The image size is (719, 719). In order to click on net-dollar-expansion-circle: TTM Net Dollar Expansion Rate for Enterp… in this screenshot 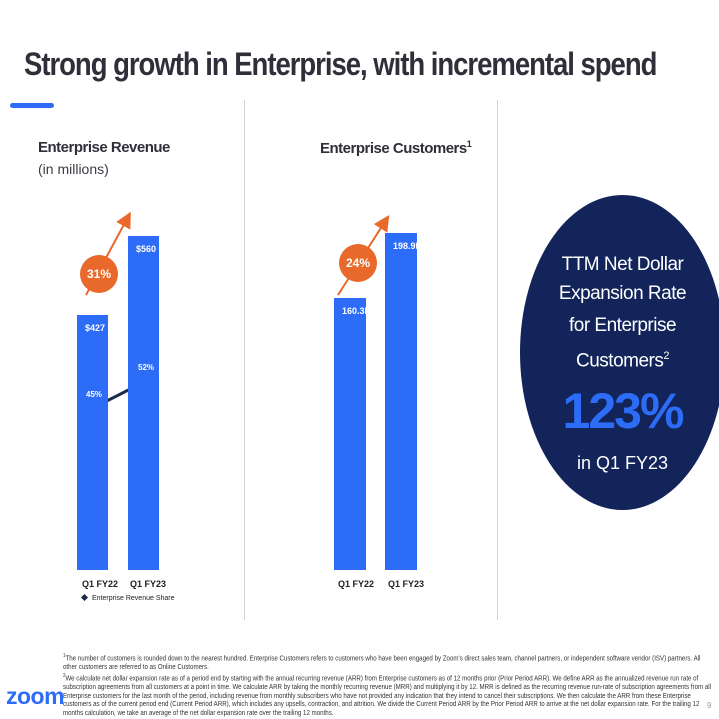, I will do `click(619, 352)`.